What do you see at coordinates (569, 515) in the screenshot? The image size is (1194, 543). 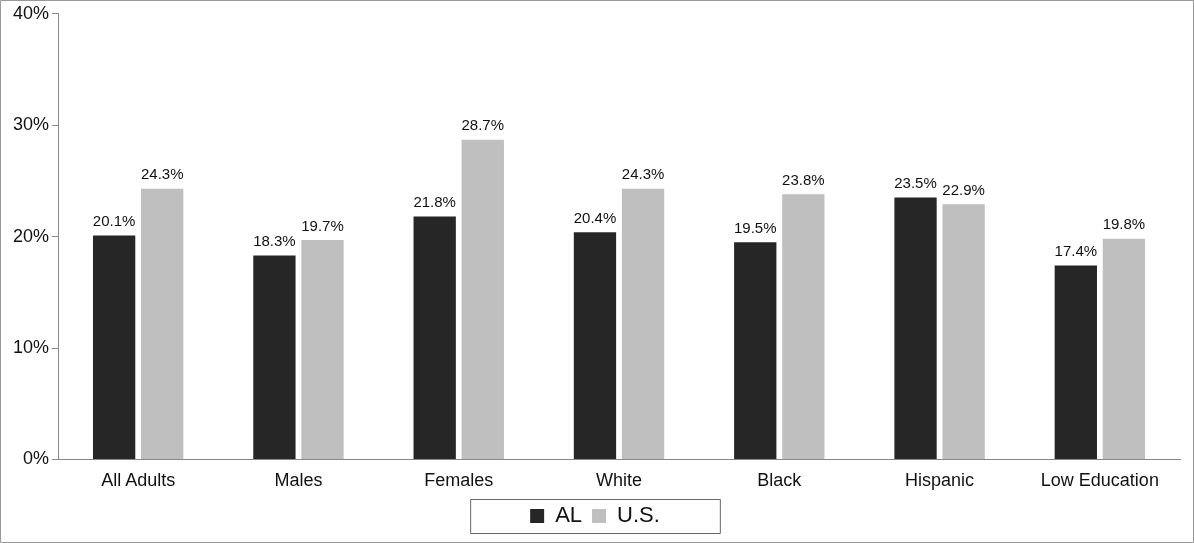 I see `legend-label: AL` at bounding box center [569, 515].